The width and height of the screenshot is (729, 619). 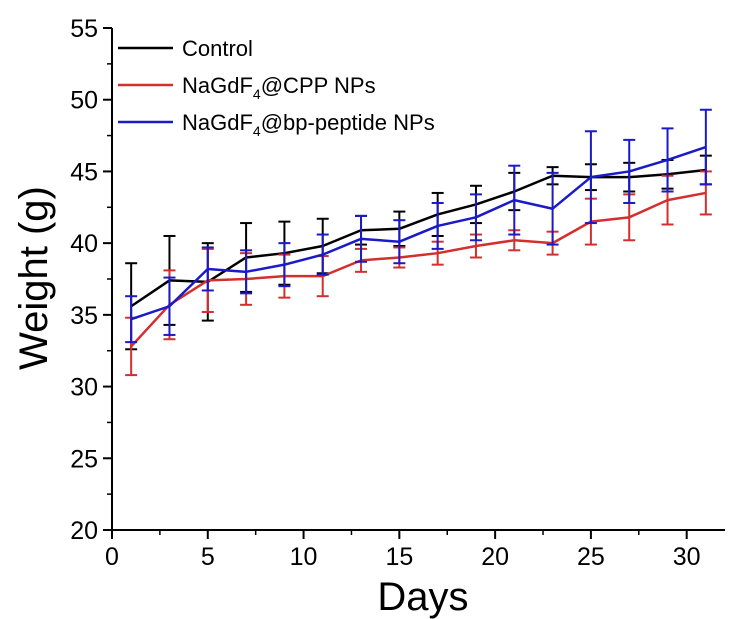 What do you see at coordinates (208, 557) in the screenshot?
I see `x-tick-label: 5` at bounding box center [208, 557].